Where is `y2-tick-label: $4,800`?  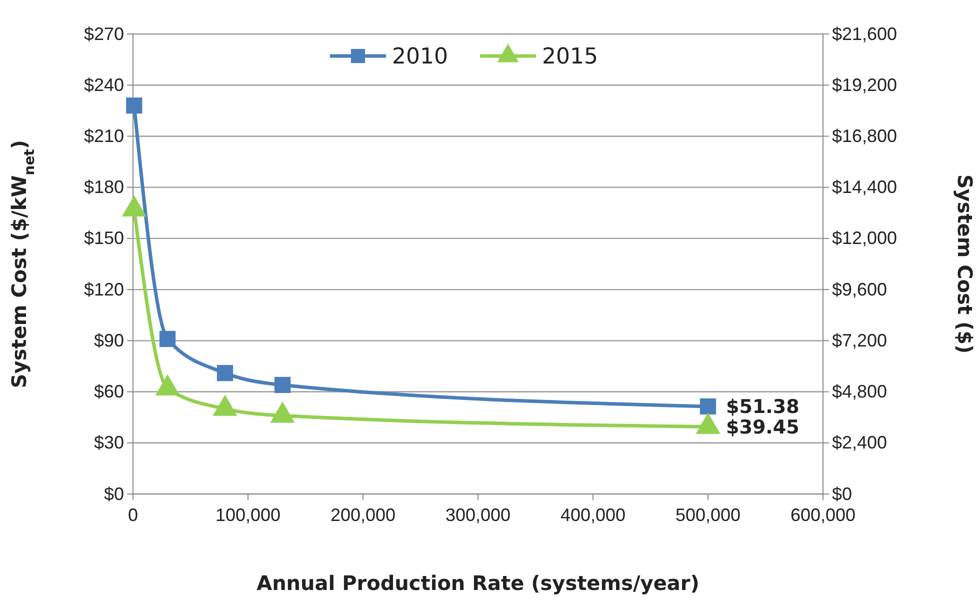 y2-tick-label: $4,800 is located at coordinates (860, 392).